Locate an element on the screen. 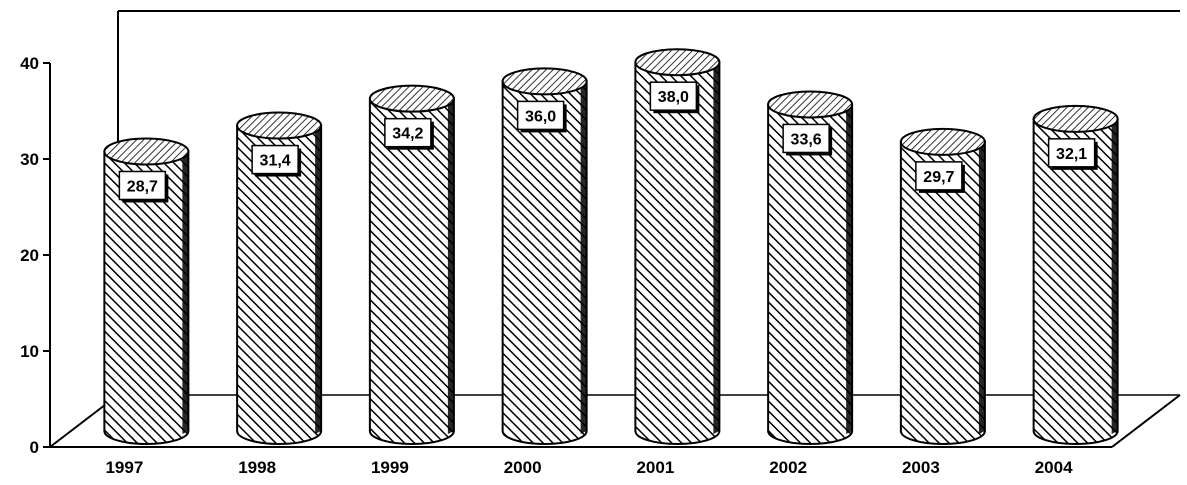 The height and width of the screenshot is (485, 1187). data-label: 28,7 is located at coordinates (142, 186).